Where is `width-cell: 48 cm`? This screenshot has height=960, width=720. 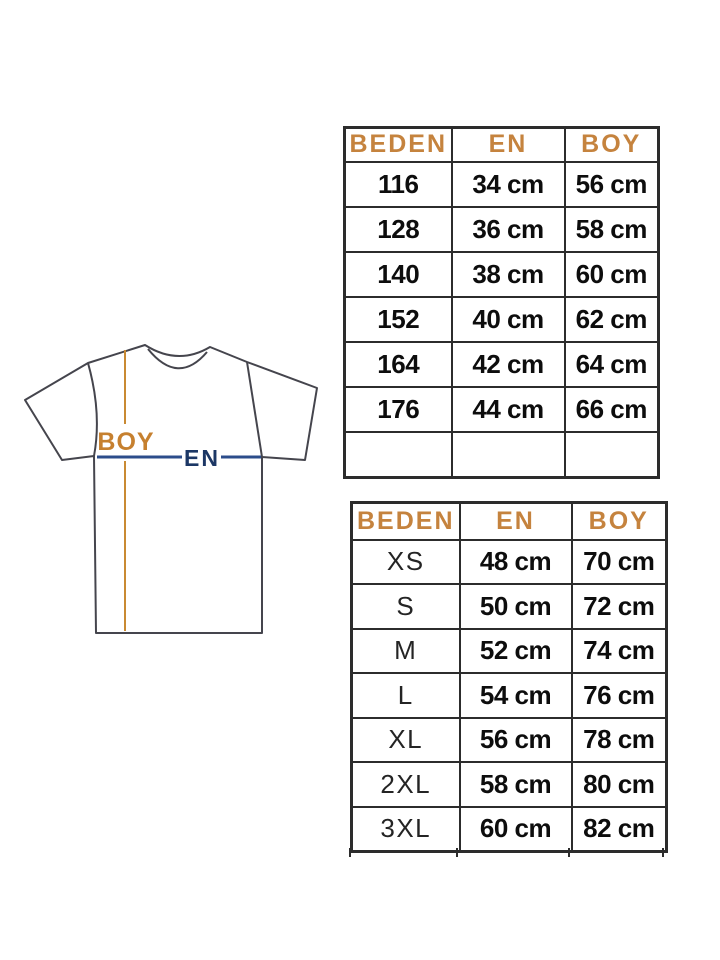 width-cell: 48 cm is located at coordinates (515, 561).